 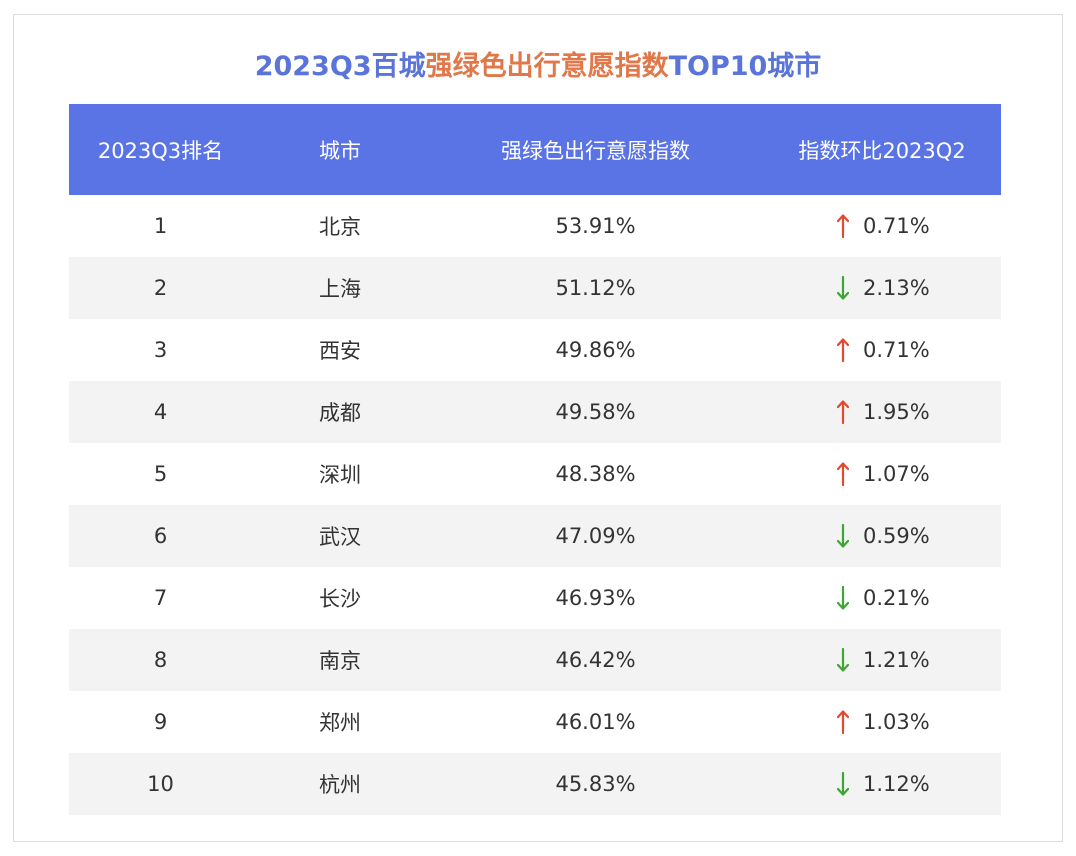 I want to click on rank-cell: 4, so click(x=160, y=412).